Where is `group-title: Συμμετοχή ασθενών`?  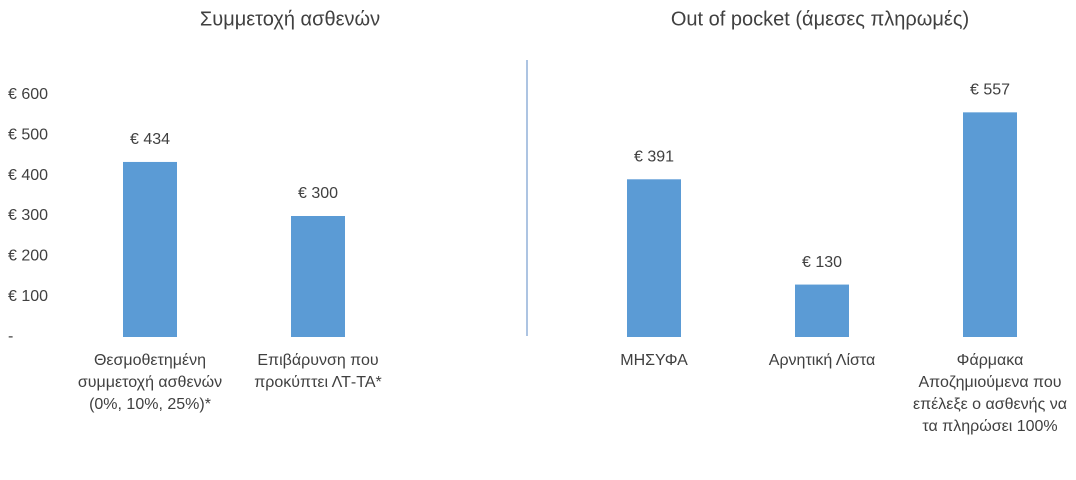 group-title: Συμμετοχή ασθενών is located at coordinates (290, 19).